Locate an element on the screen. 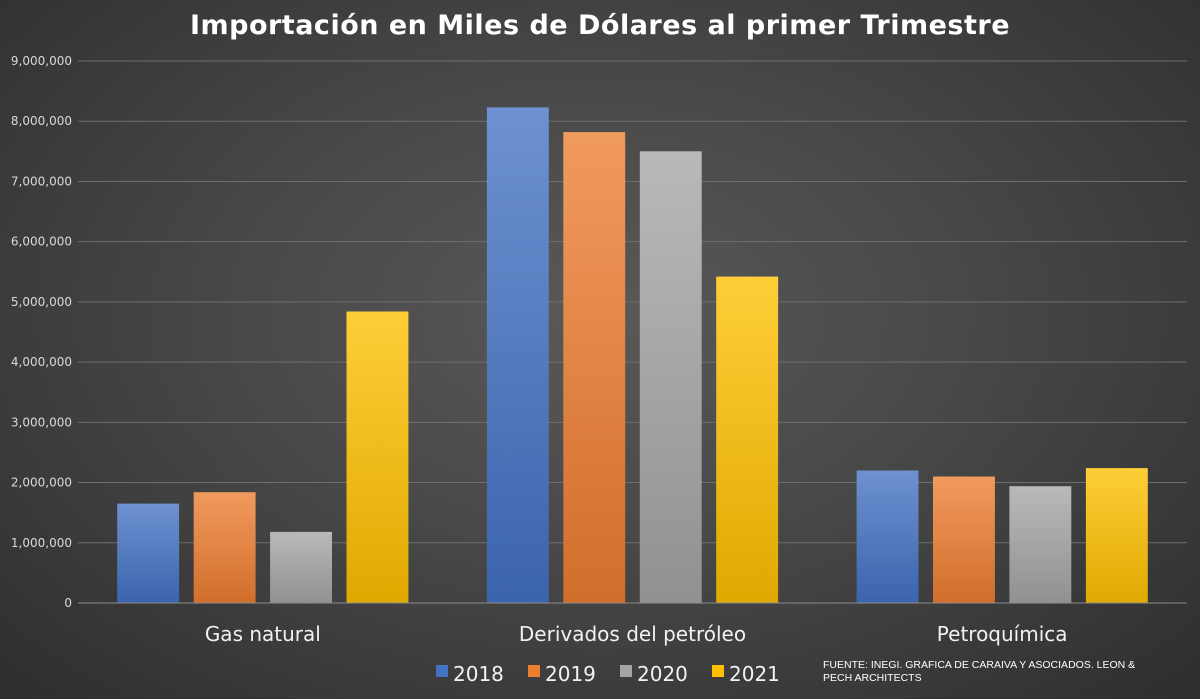 This screenshot has width=1200, height=699. x-tick-label: Gas natural is located at coordinates (263, 634).